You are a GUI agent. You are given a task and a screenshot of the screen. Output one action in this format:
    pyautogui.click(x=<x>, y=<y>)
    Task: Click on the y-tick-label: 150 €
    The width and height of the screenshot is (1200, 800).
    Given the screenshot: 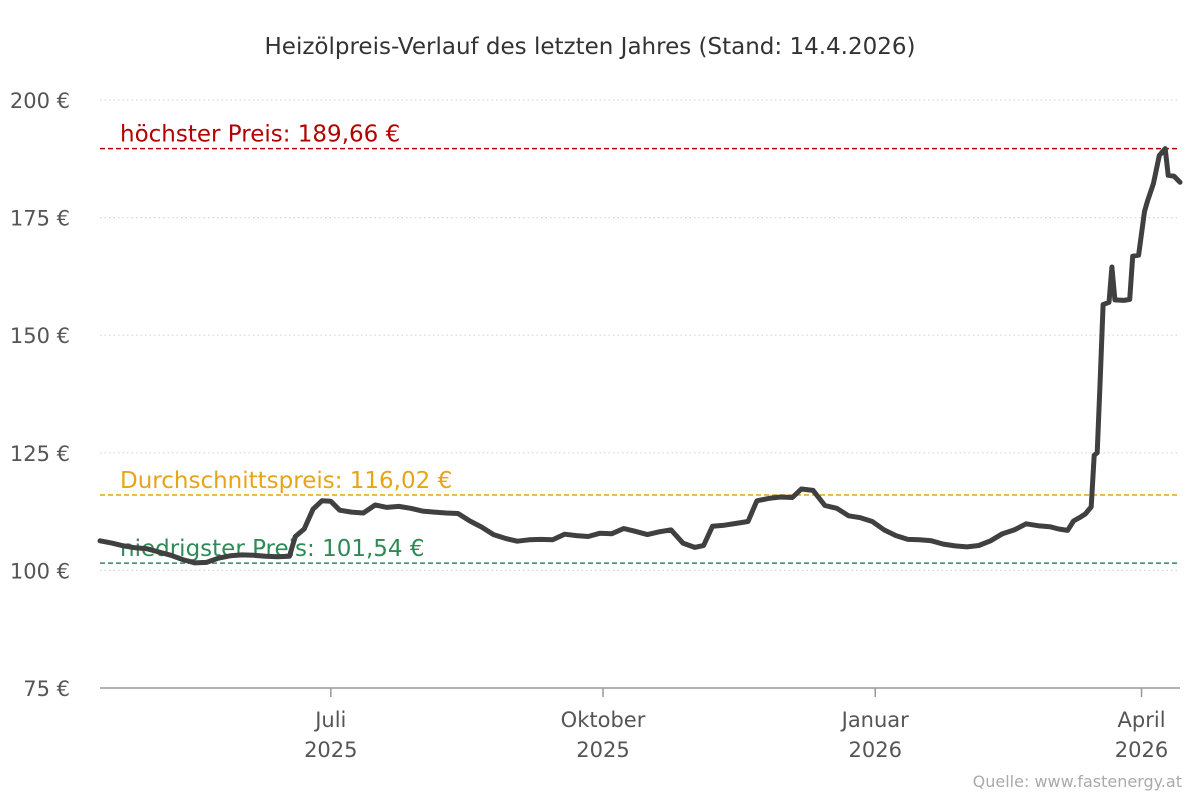 What is the action you would take?
    pyautogui.click(x=40, y=336)
    